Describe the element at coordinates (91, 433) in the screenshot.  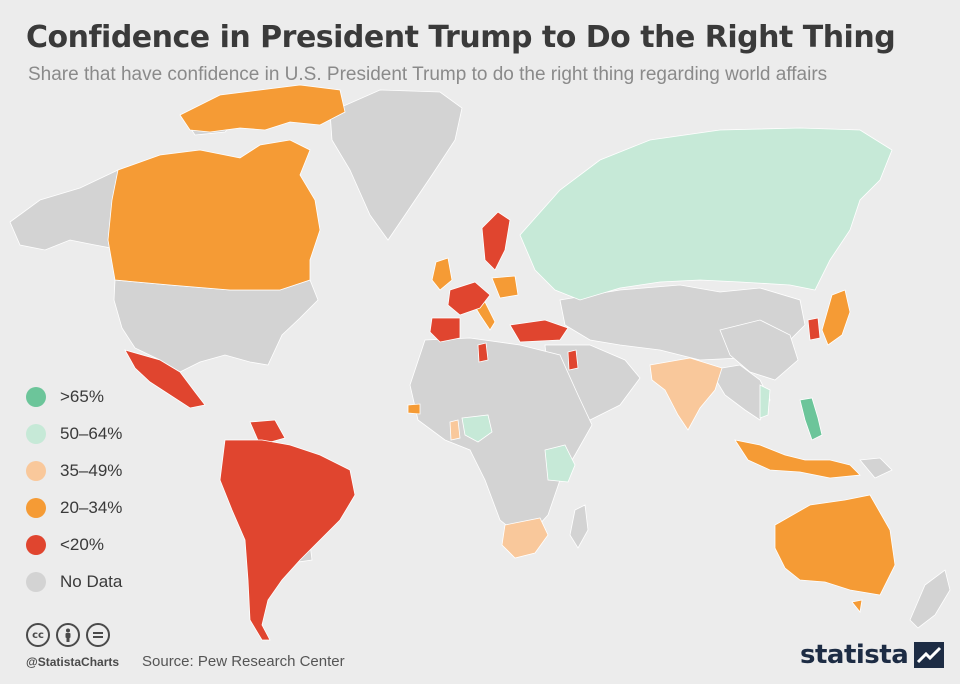
I see `legend-label: 50–64%` at that location.